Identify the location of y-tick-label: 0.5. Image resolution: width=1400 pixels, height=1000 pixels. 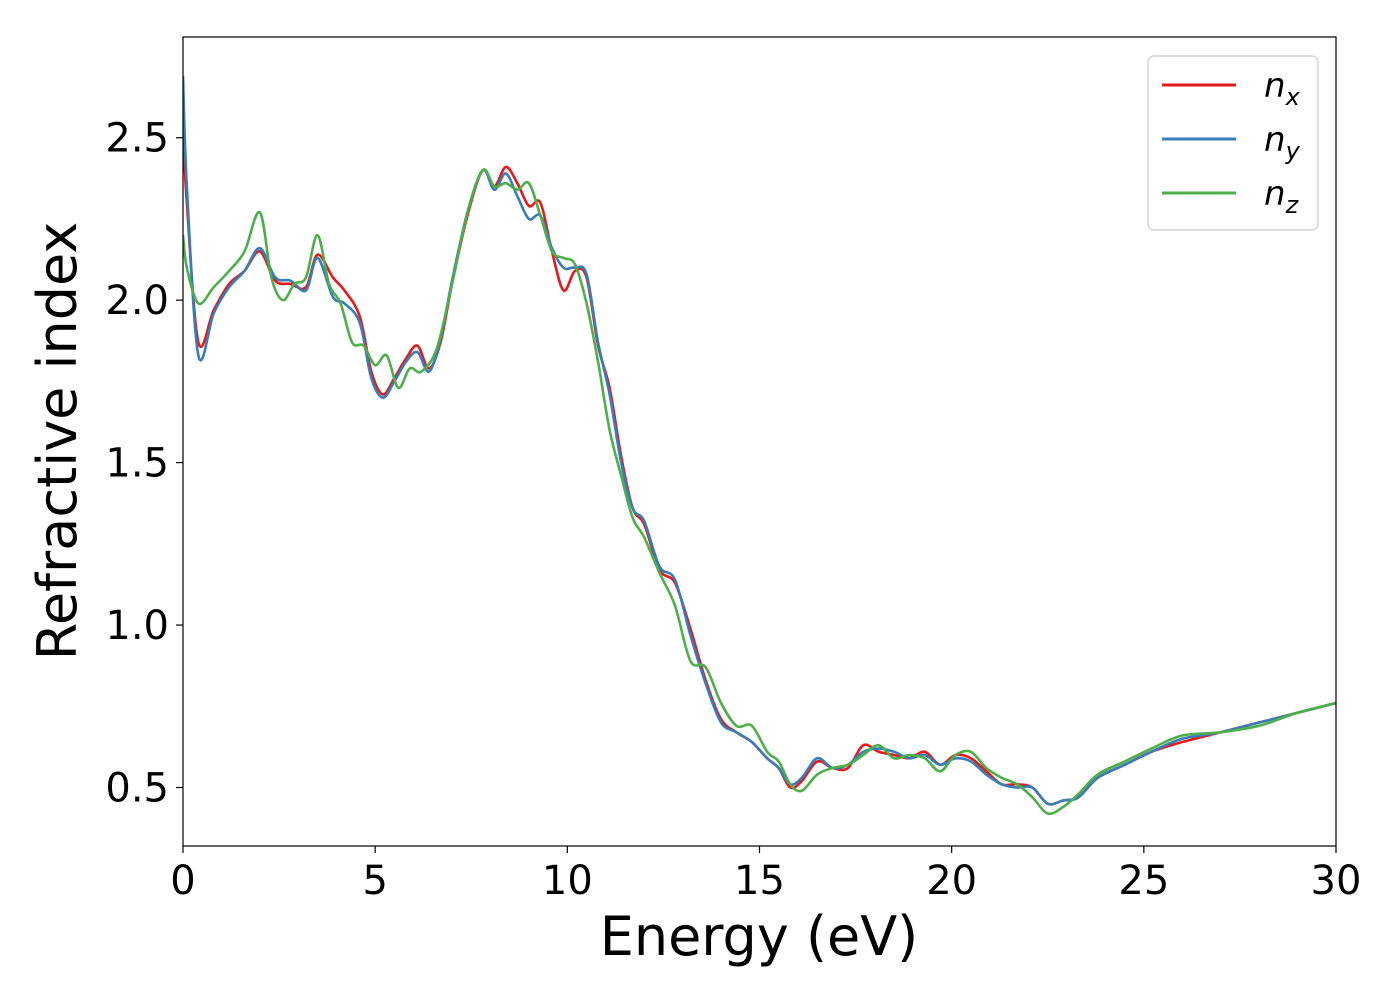
(137, 789).